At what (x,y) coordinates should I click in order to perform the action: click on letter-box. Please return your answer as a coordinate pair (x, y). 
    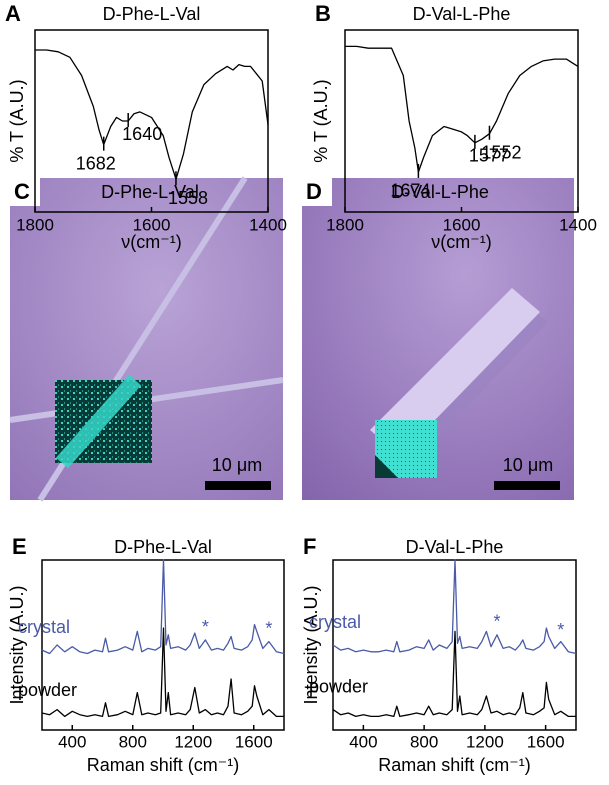
    Looking at the image, I should click on (317, 192).